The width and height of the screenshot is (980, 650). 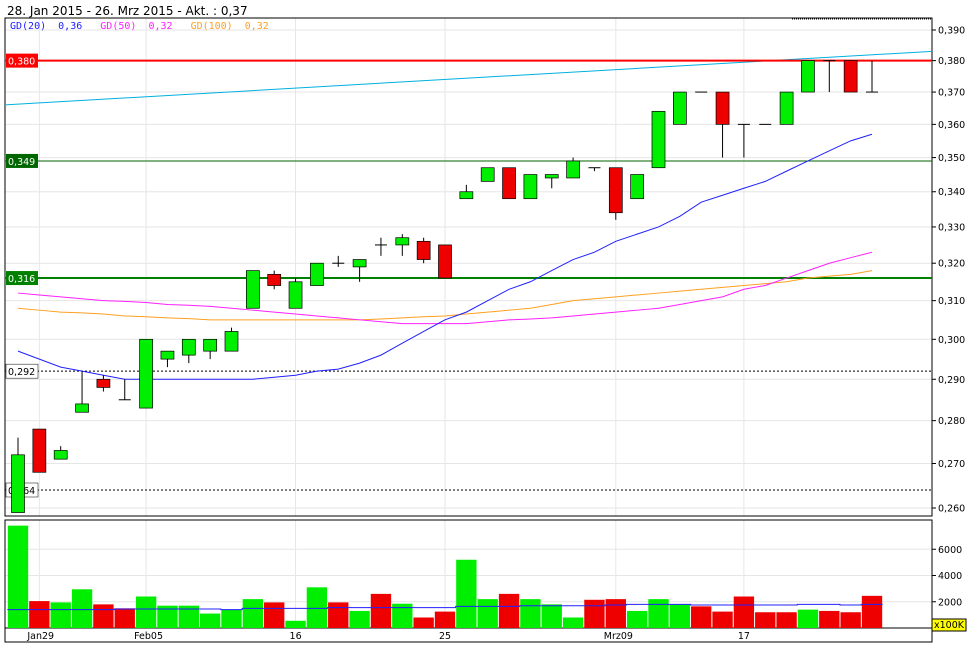 I want to click on y-tick-label: 0,320, so click(x=951, y=264).